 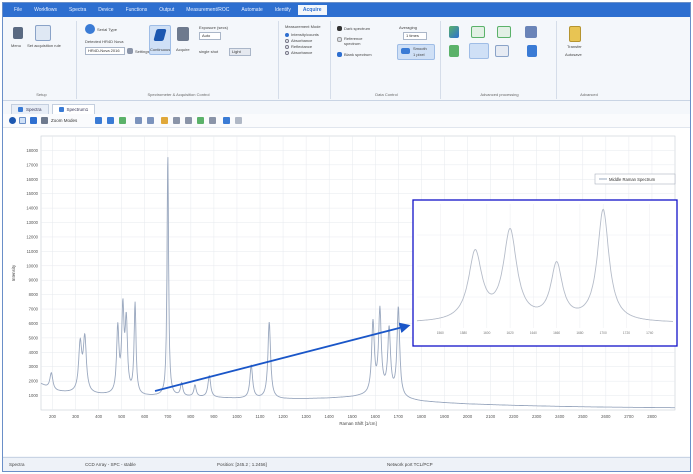 I want to click on marker-icon, so click(x=150, y=120).